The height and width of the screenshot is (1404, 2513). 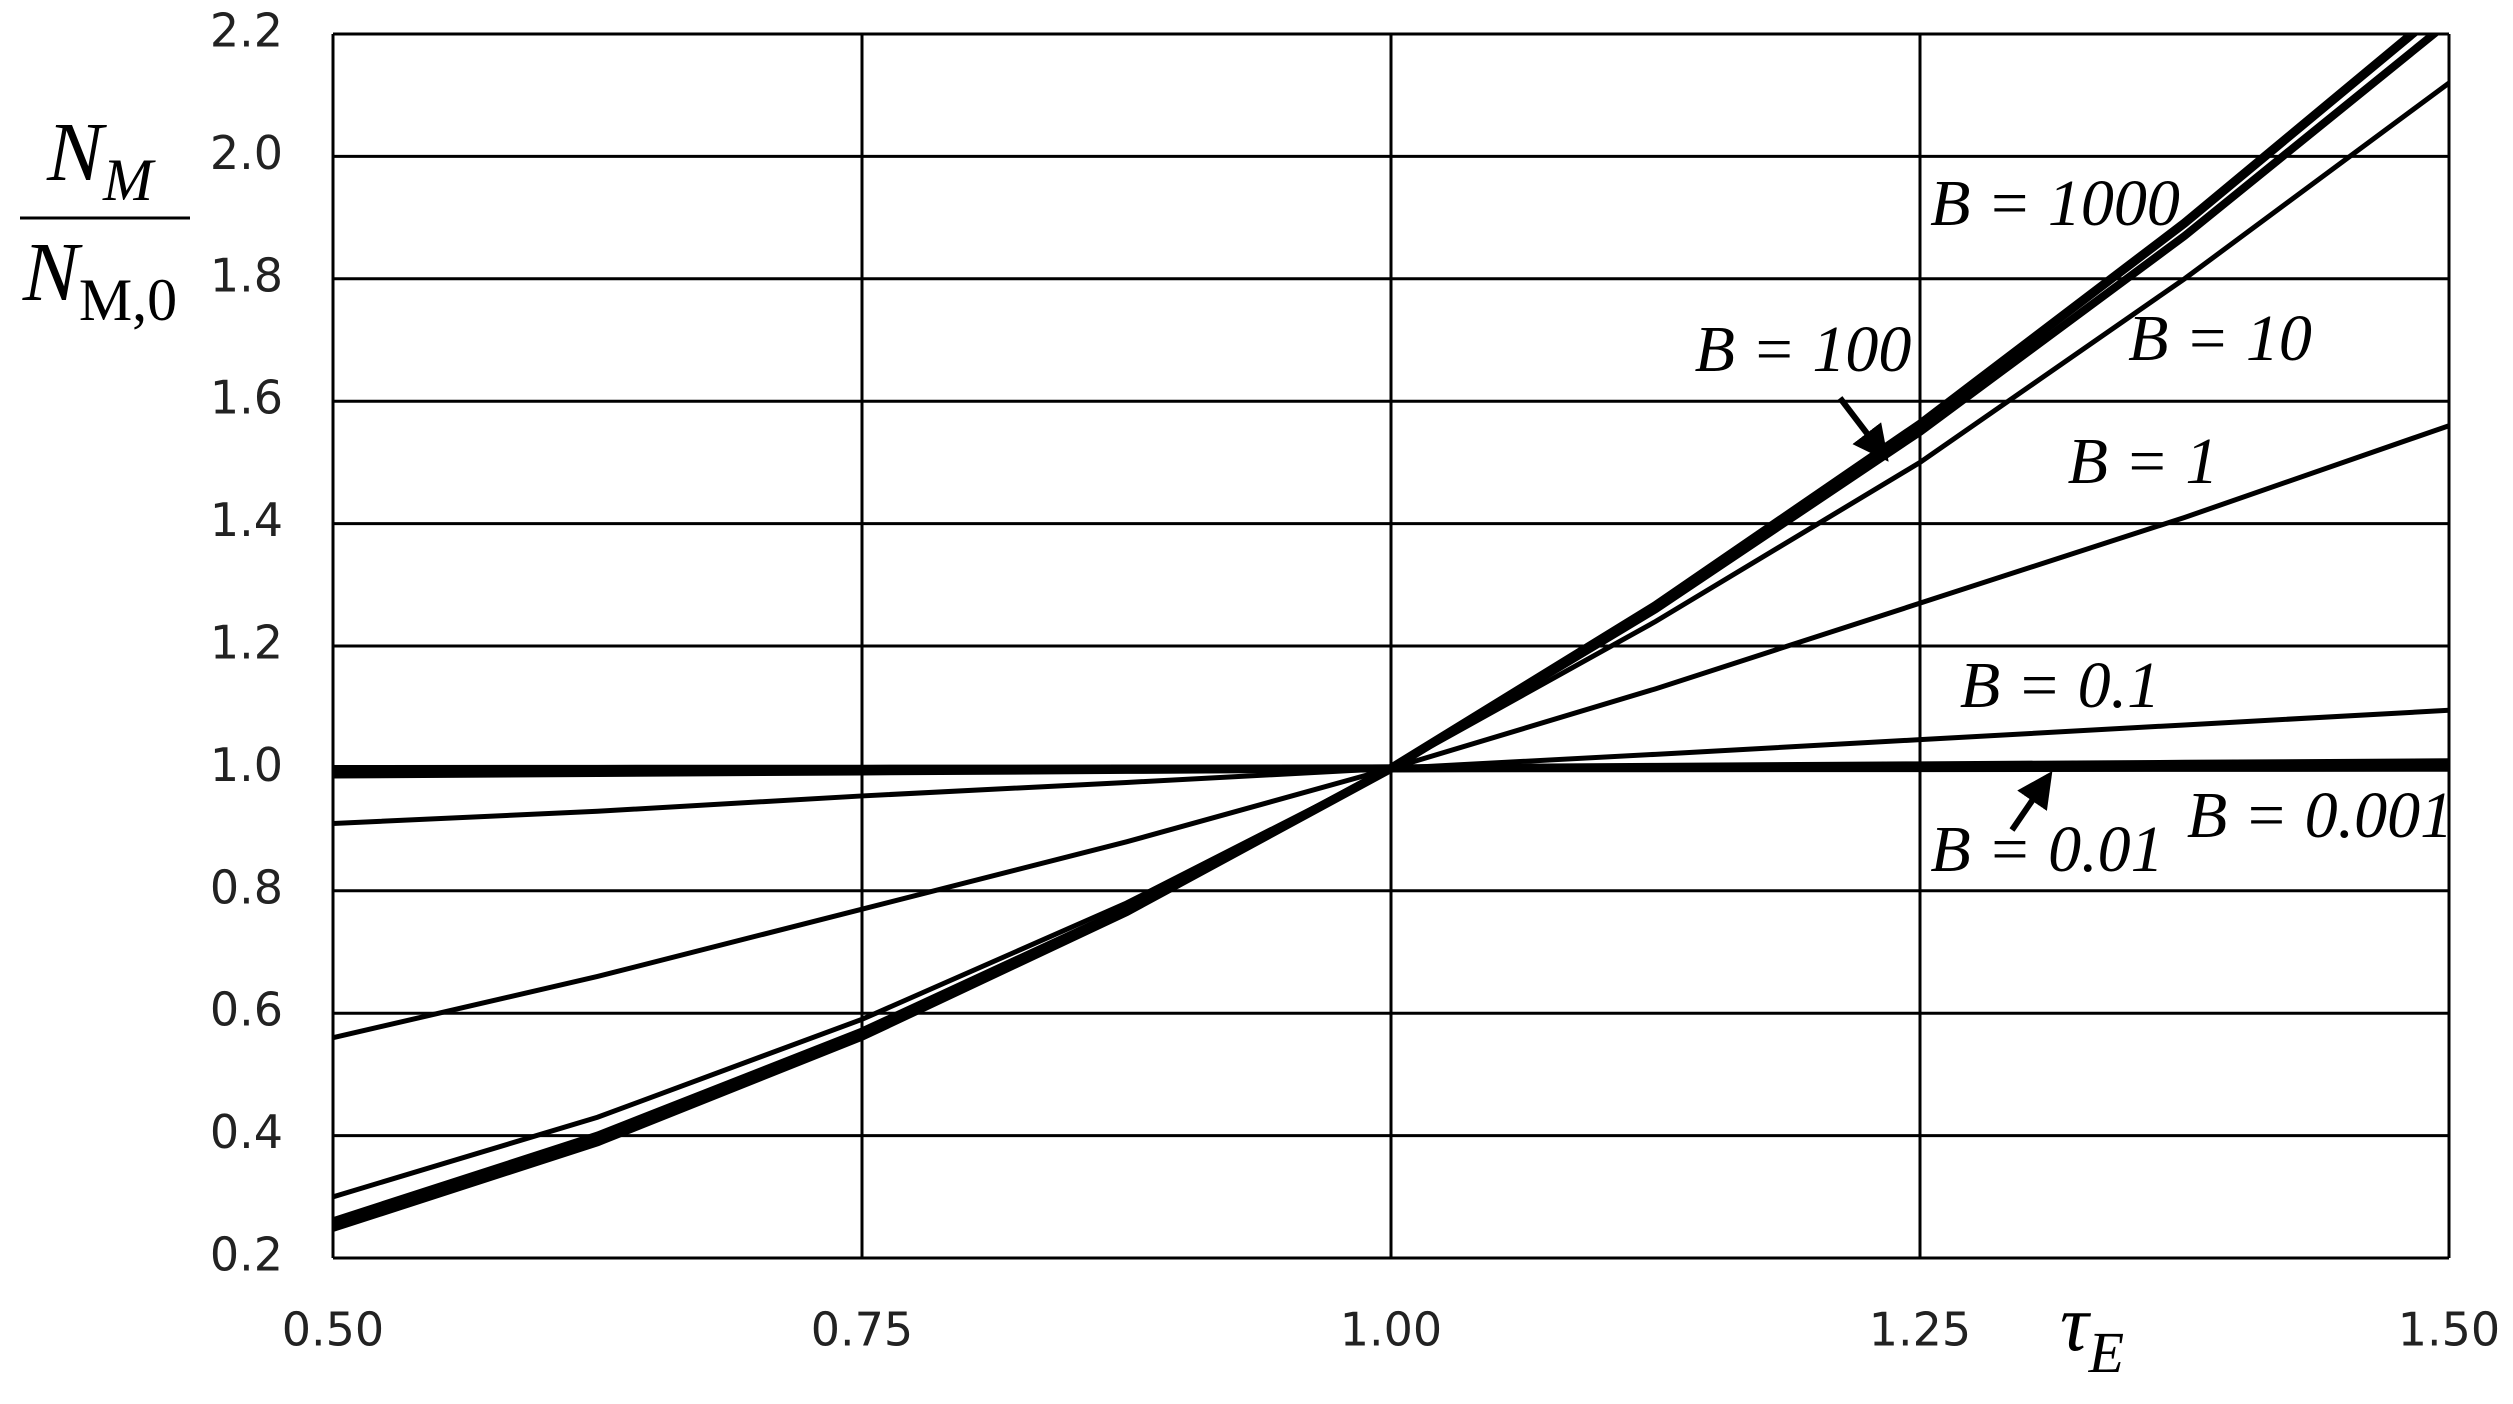 I want to click on x-tick-label: 0.50, so click(x=333, y=1330).